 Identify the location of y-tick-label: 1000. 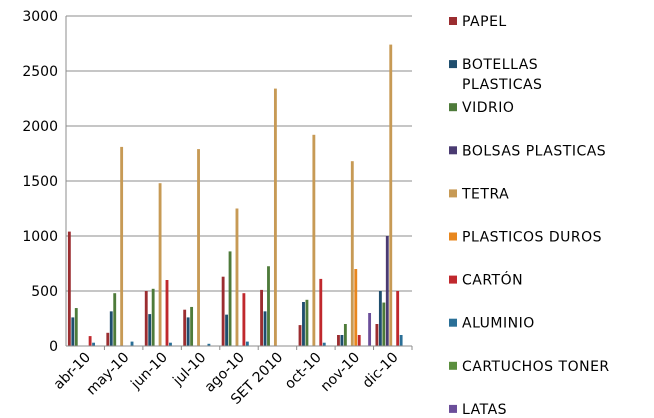
(40, 237).